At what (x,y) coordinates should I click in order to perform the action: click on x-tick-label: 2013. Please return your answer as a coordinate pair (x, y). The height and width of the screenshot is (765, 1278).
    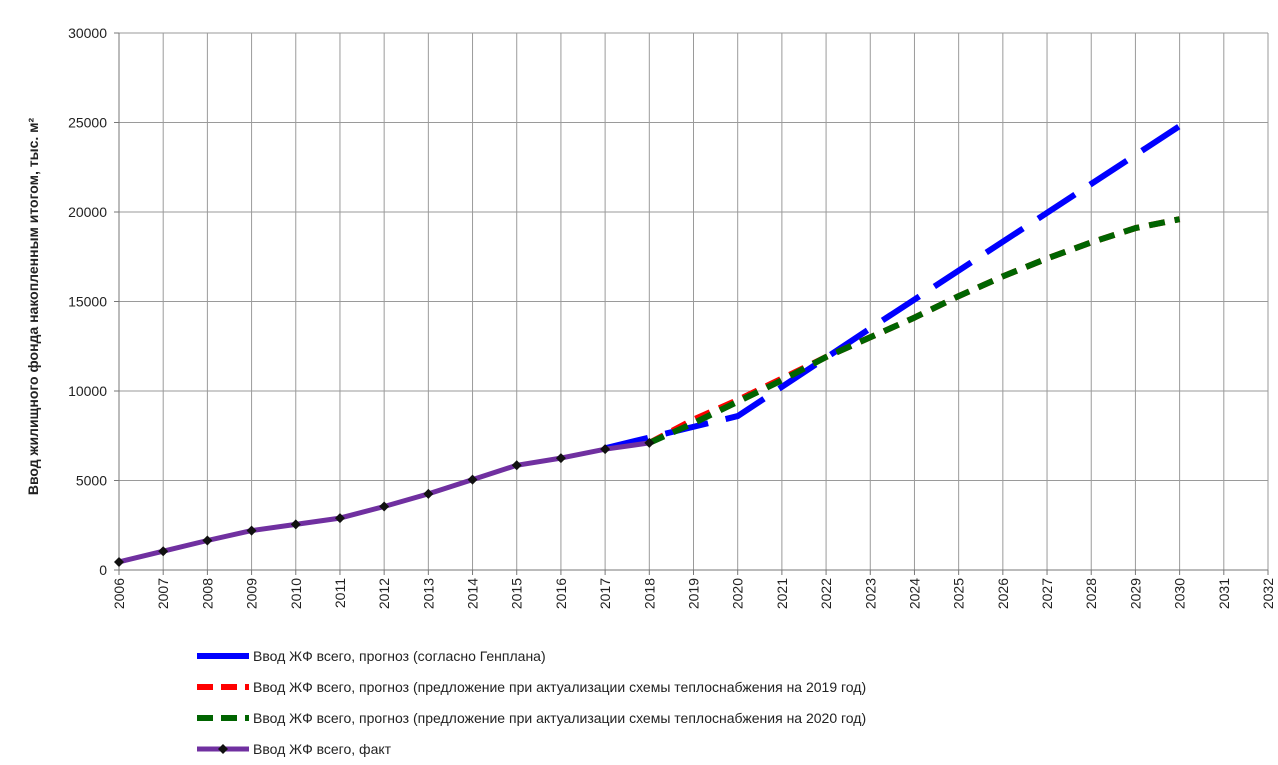
    Looking at the image, I should click on (428, 593).